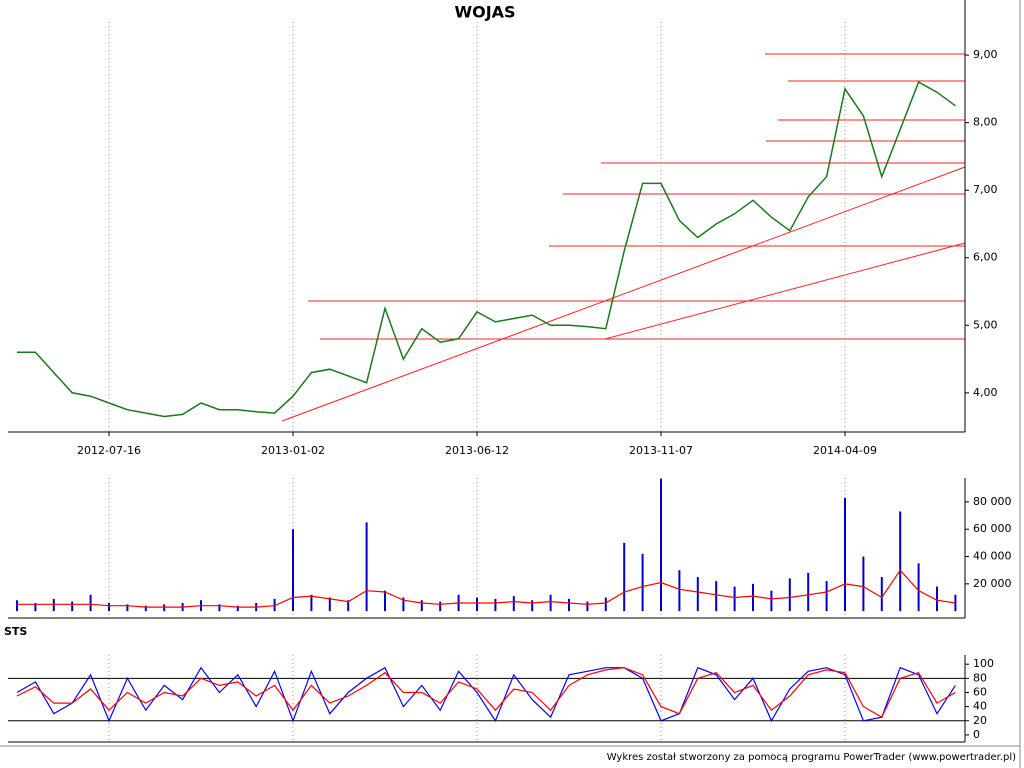 This screenshot has height=768, width=1024. Describe the element at coordinates (980, 677) in the screenshot. I see `y-tick-label: 80` at that location.